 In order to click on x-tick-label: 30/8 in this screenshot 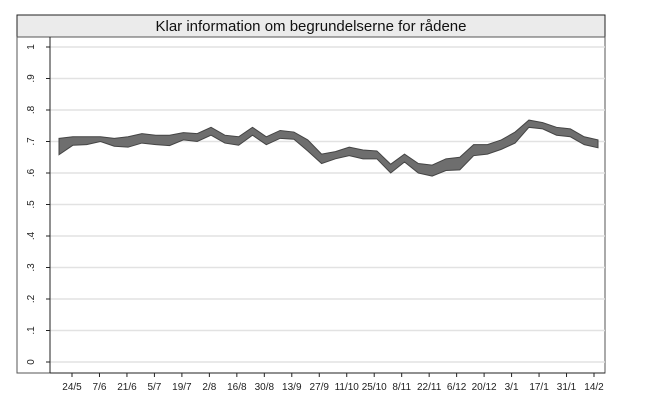, I will do `click(265, 387)`.